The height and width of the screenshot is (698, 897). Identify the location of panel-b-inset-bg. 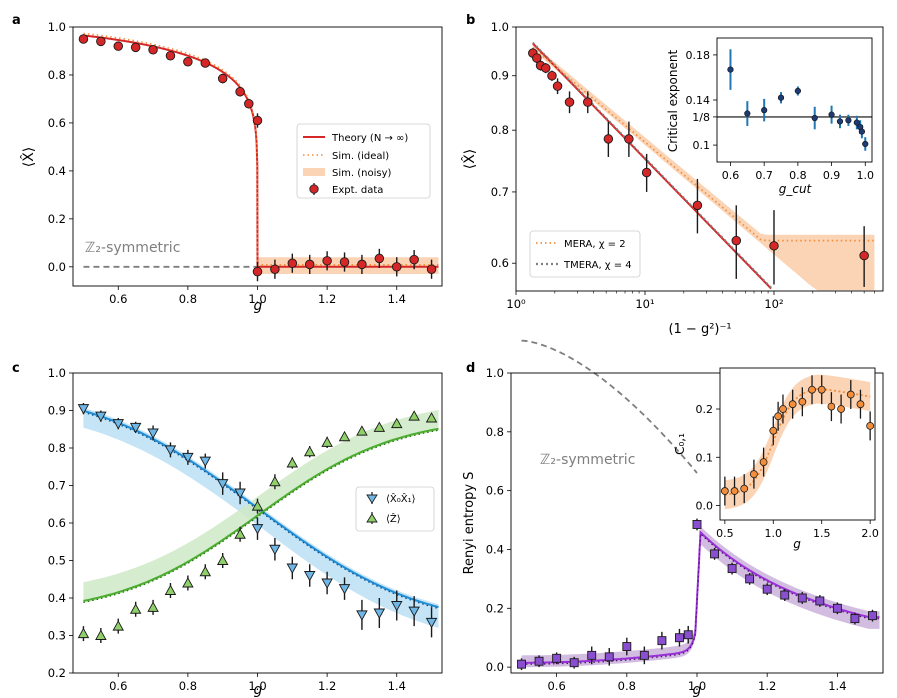
(794, 100).